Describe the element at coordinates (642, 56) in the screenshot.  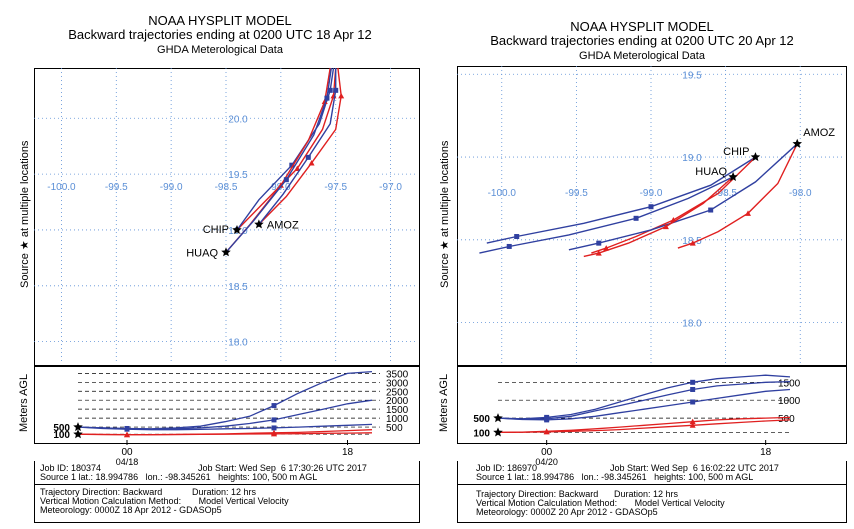
I see `chart-subtitle-2: GHDA Meterological Data` at that location.